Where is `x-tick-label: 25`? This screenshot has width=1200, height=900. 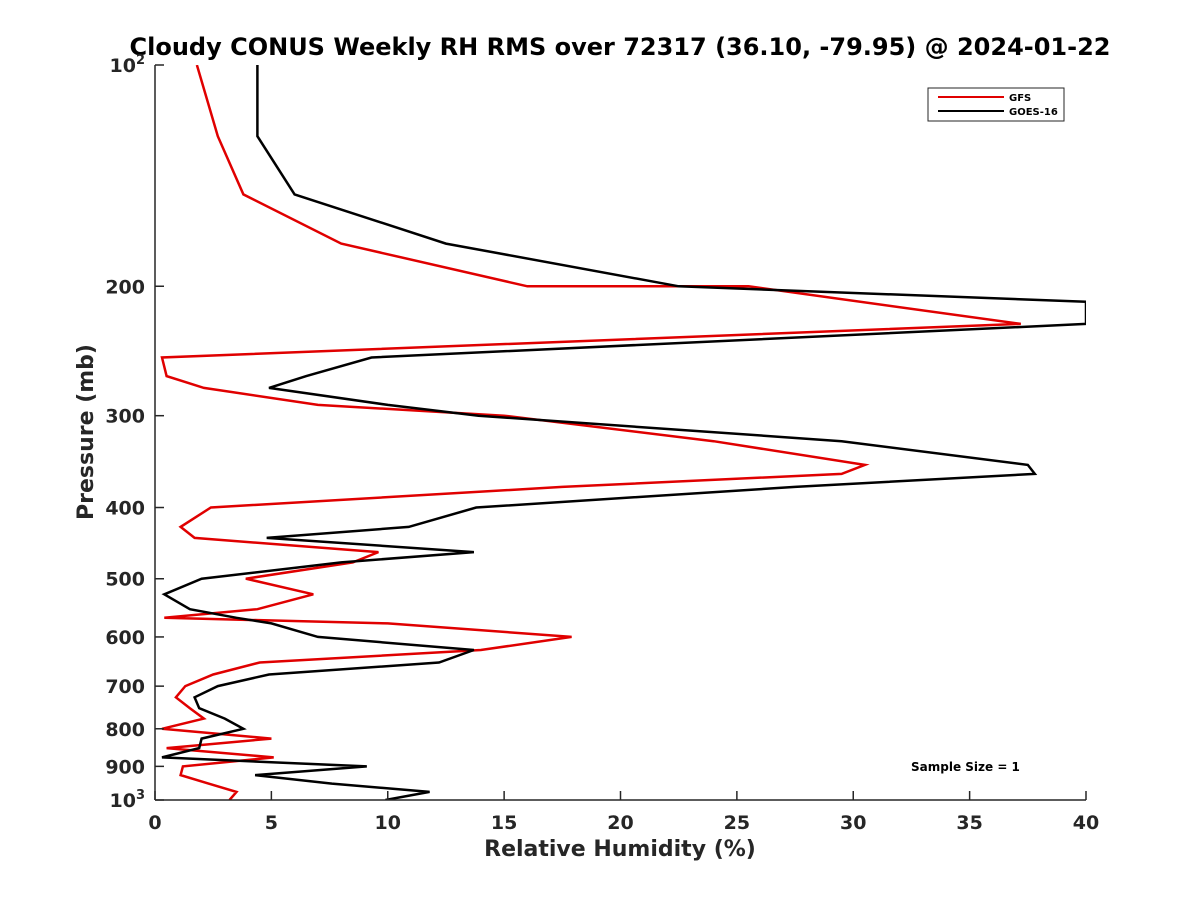
x-tick-label: 25 is located at coordinates (737, 823).